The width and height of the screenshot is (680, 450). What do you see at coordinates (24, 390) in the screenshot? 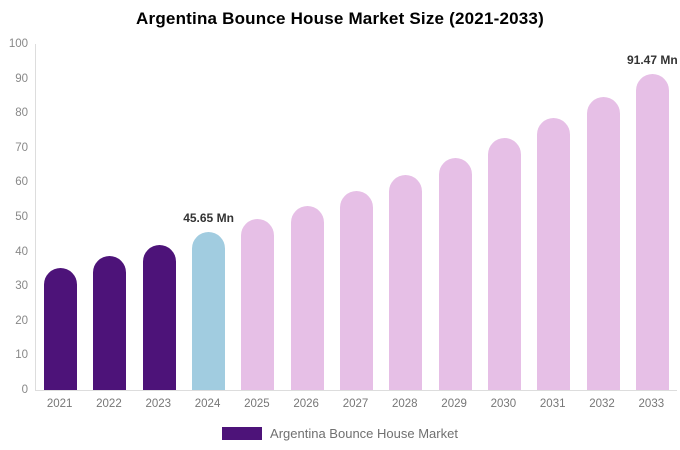
I see `y-tick-label-0: 0` at bounding box center [24, 390].